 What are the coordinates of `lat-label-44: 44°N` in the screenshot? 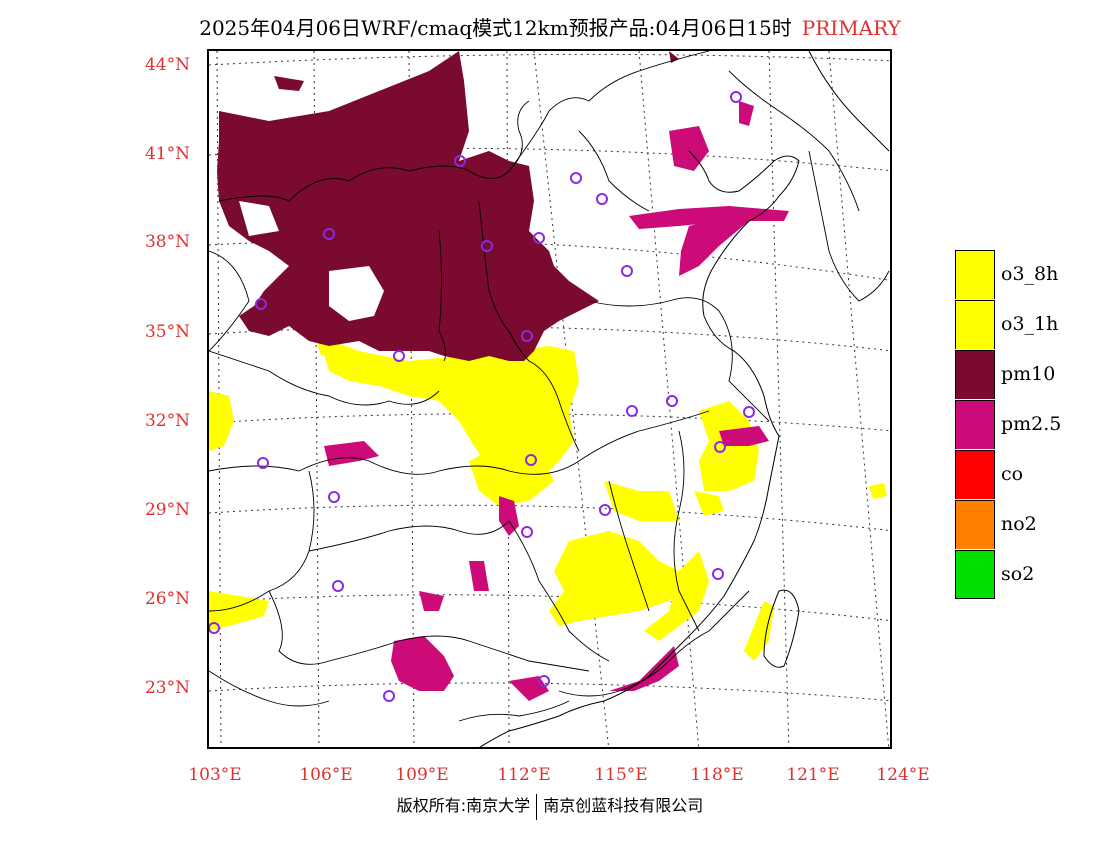 It's located at (167, 65).